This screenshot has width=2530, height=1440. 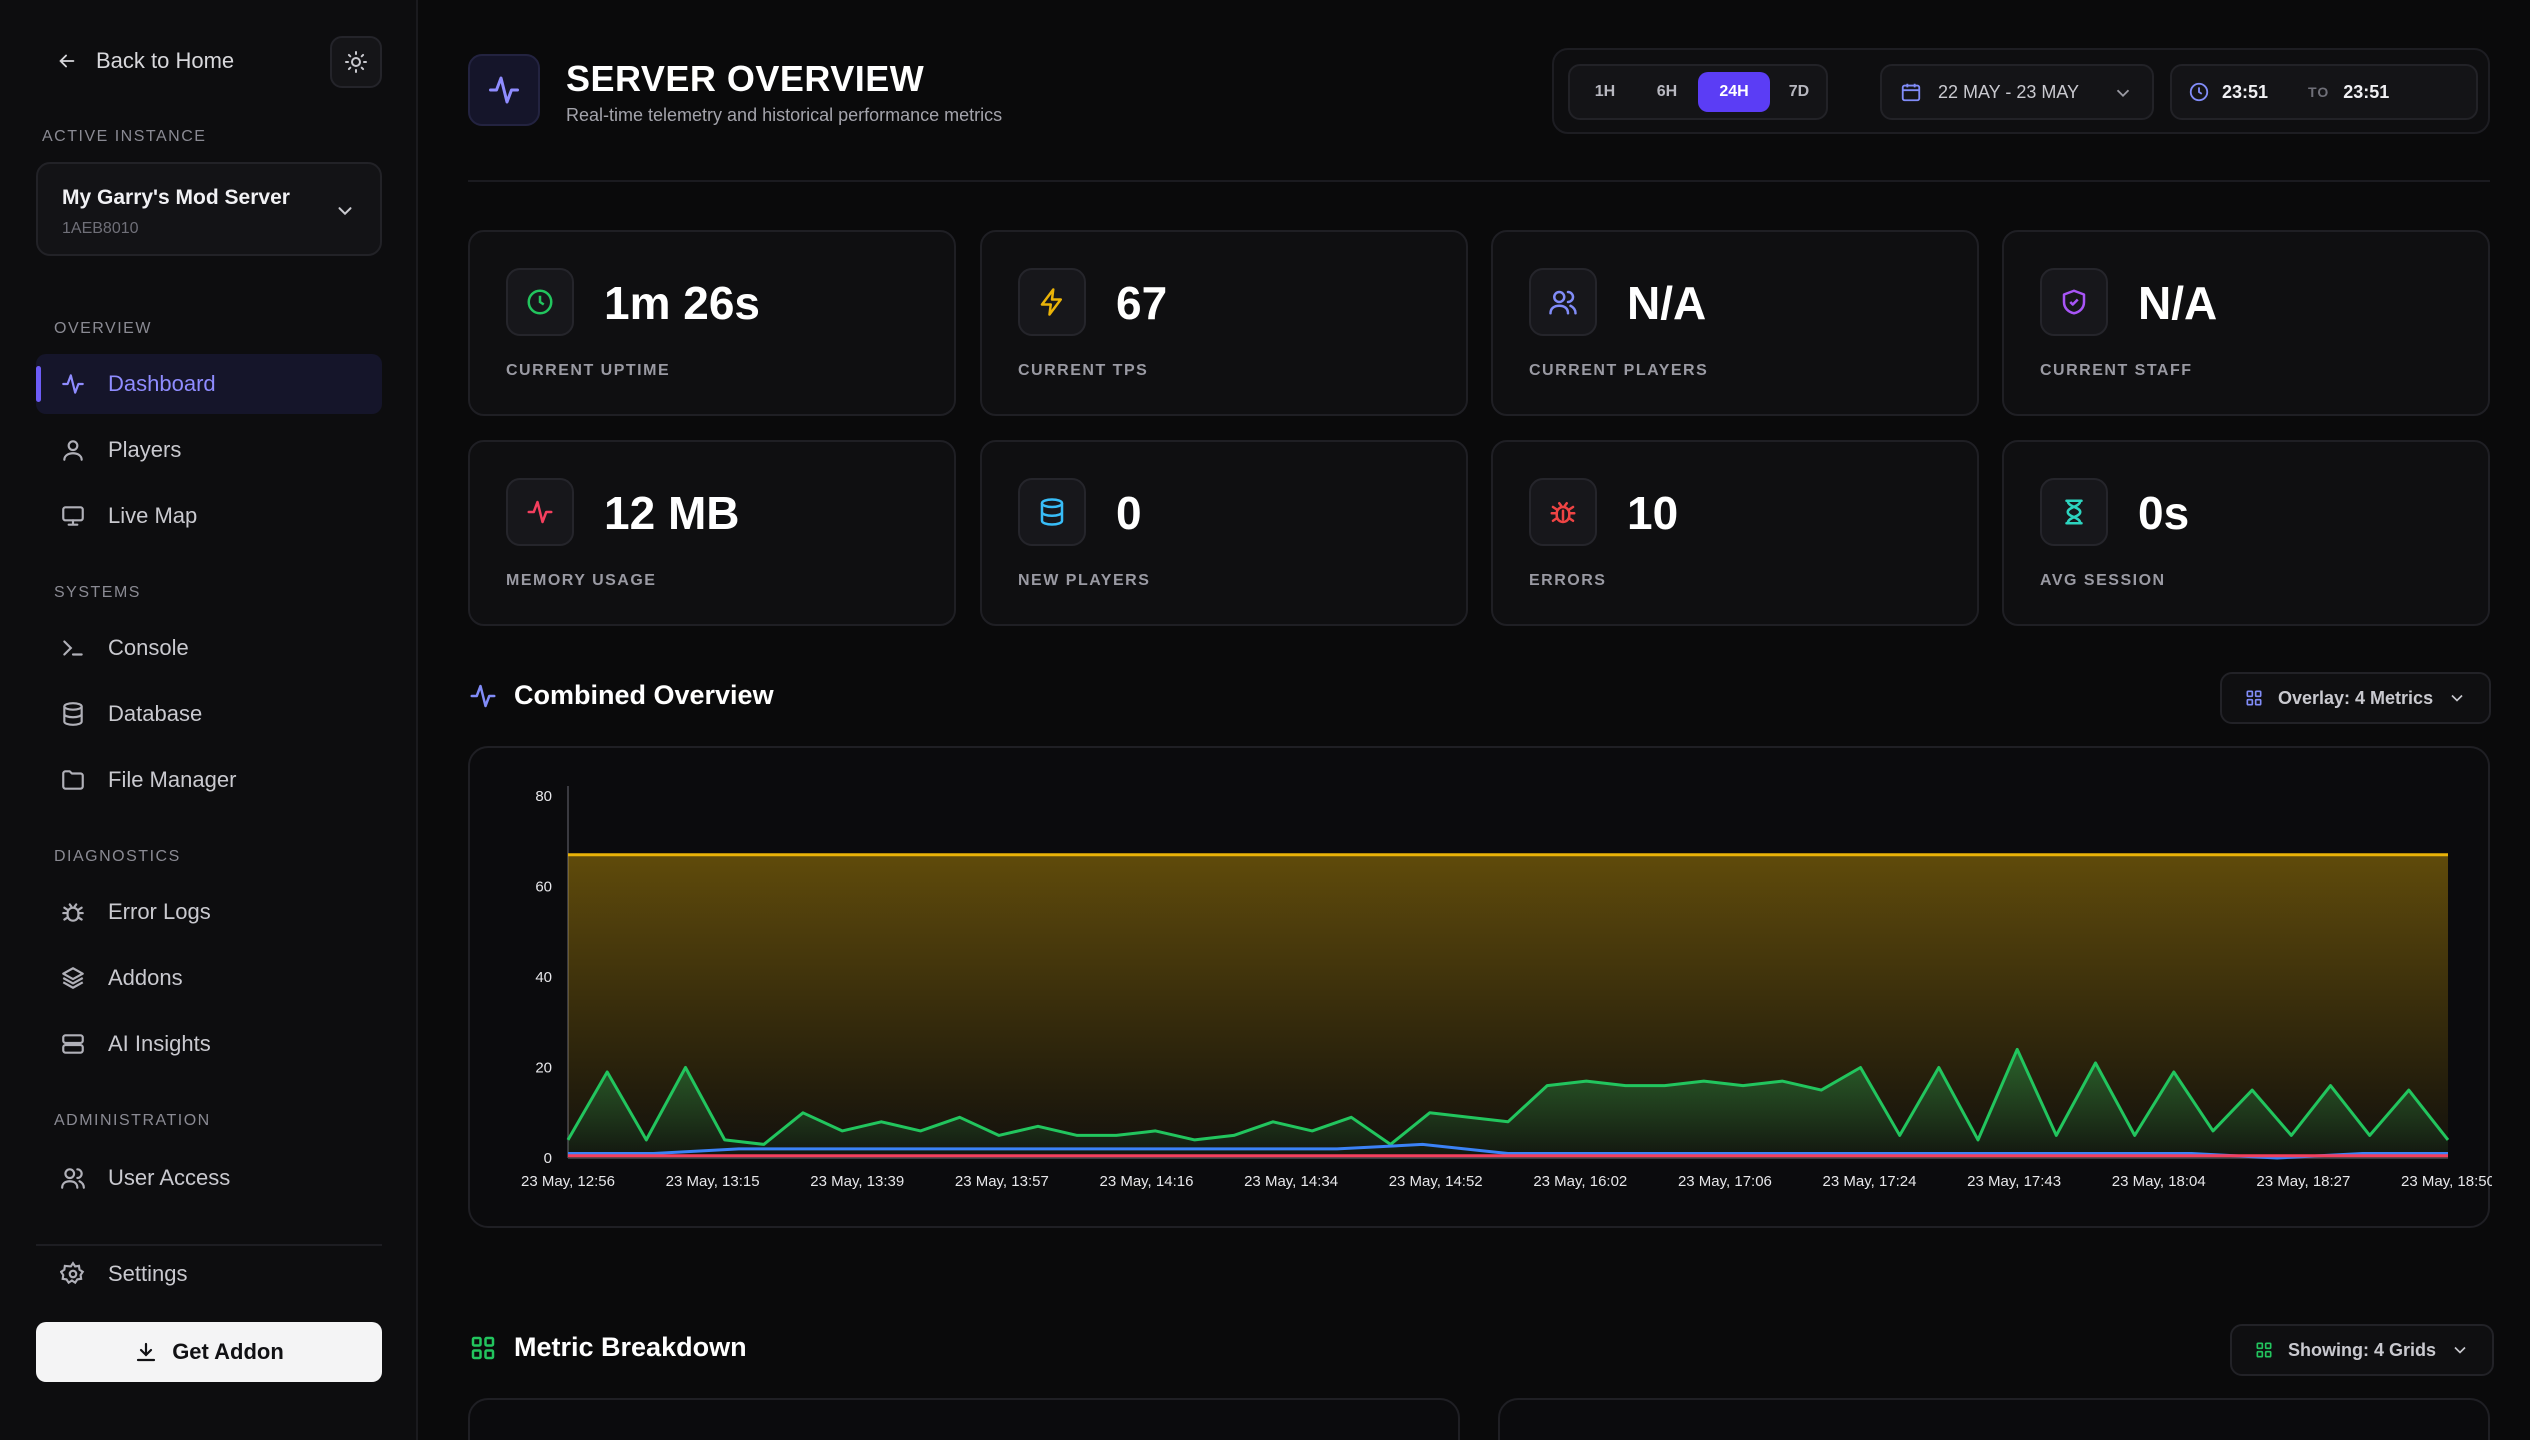 What do you see at coordinates (73, 912) in the screenshot?
I see `bug-icon` at bounding box center [73, 912].